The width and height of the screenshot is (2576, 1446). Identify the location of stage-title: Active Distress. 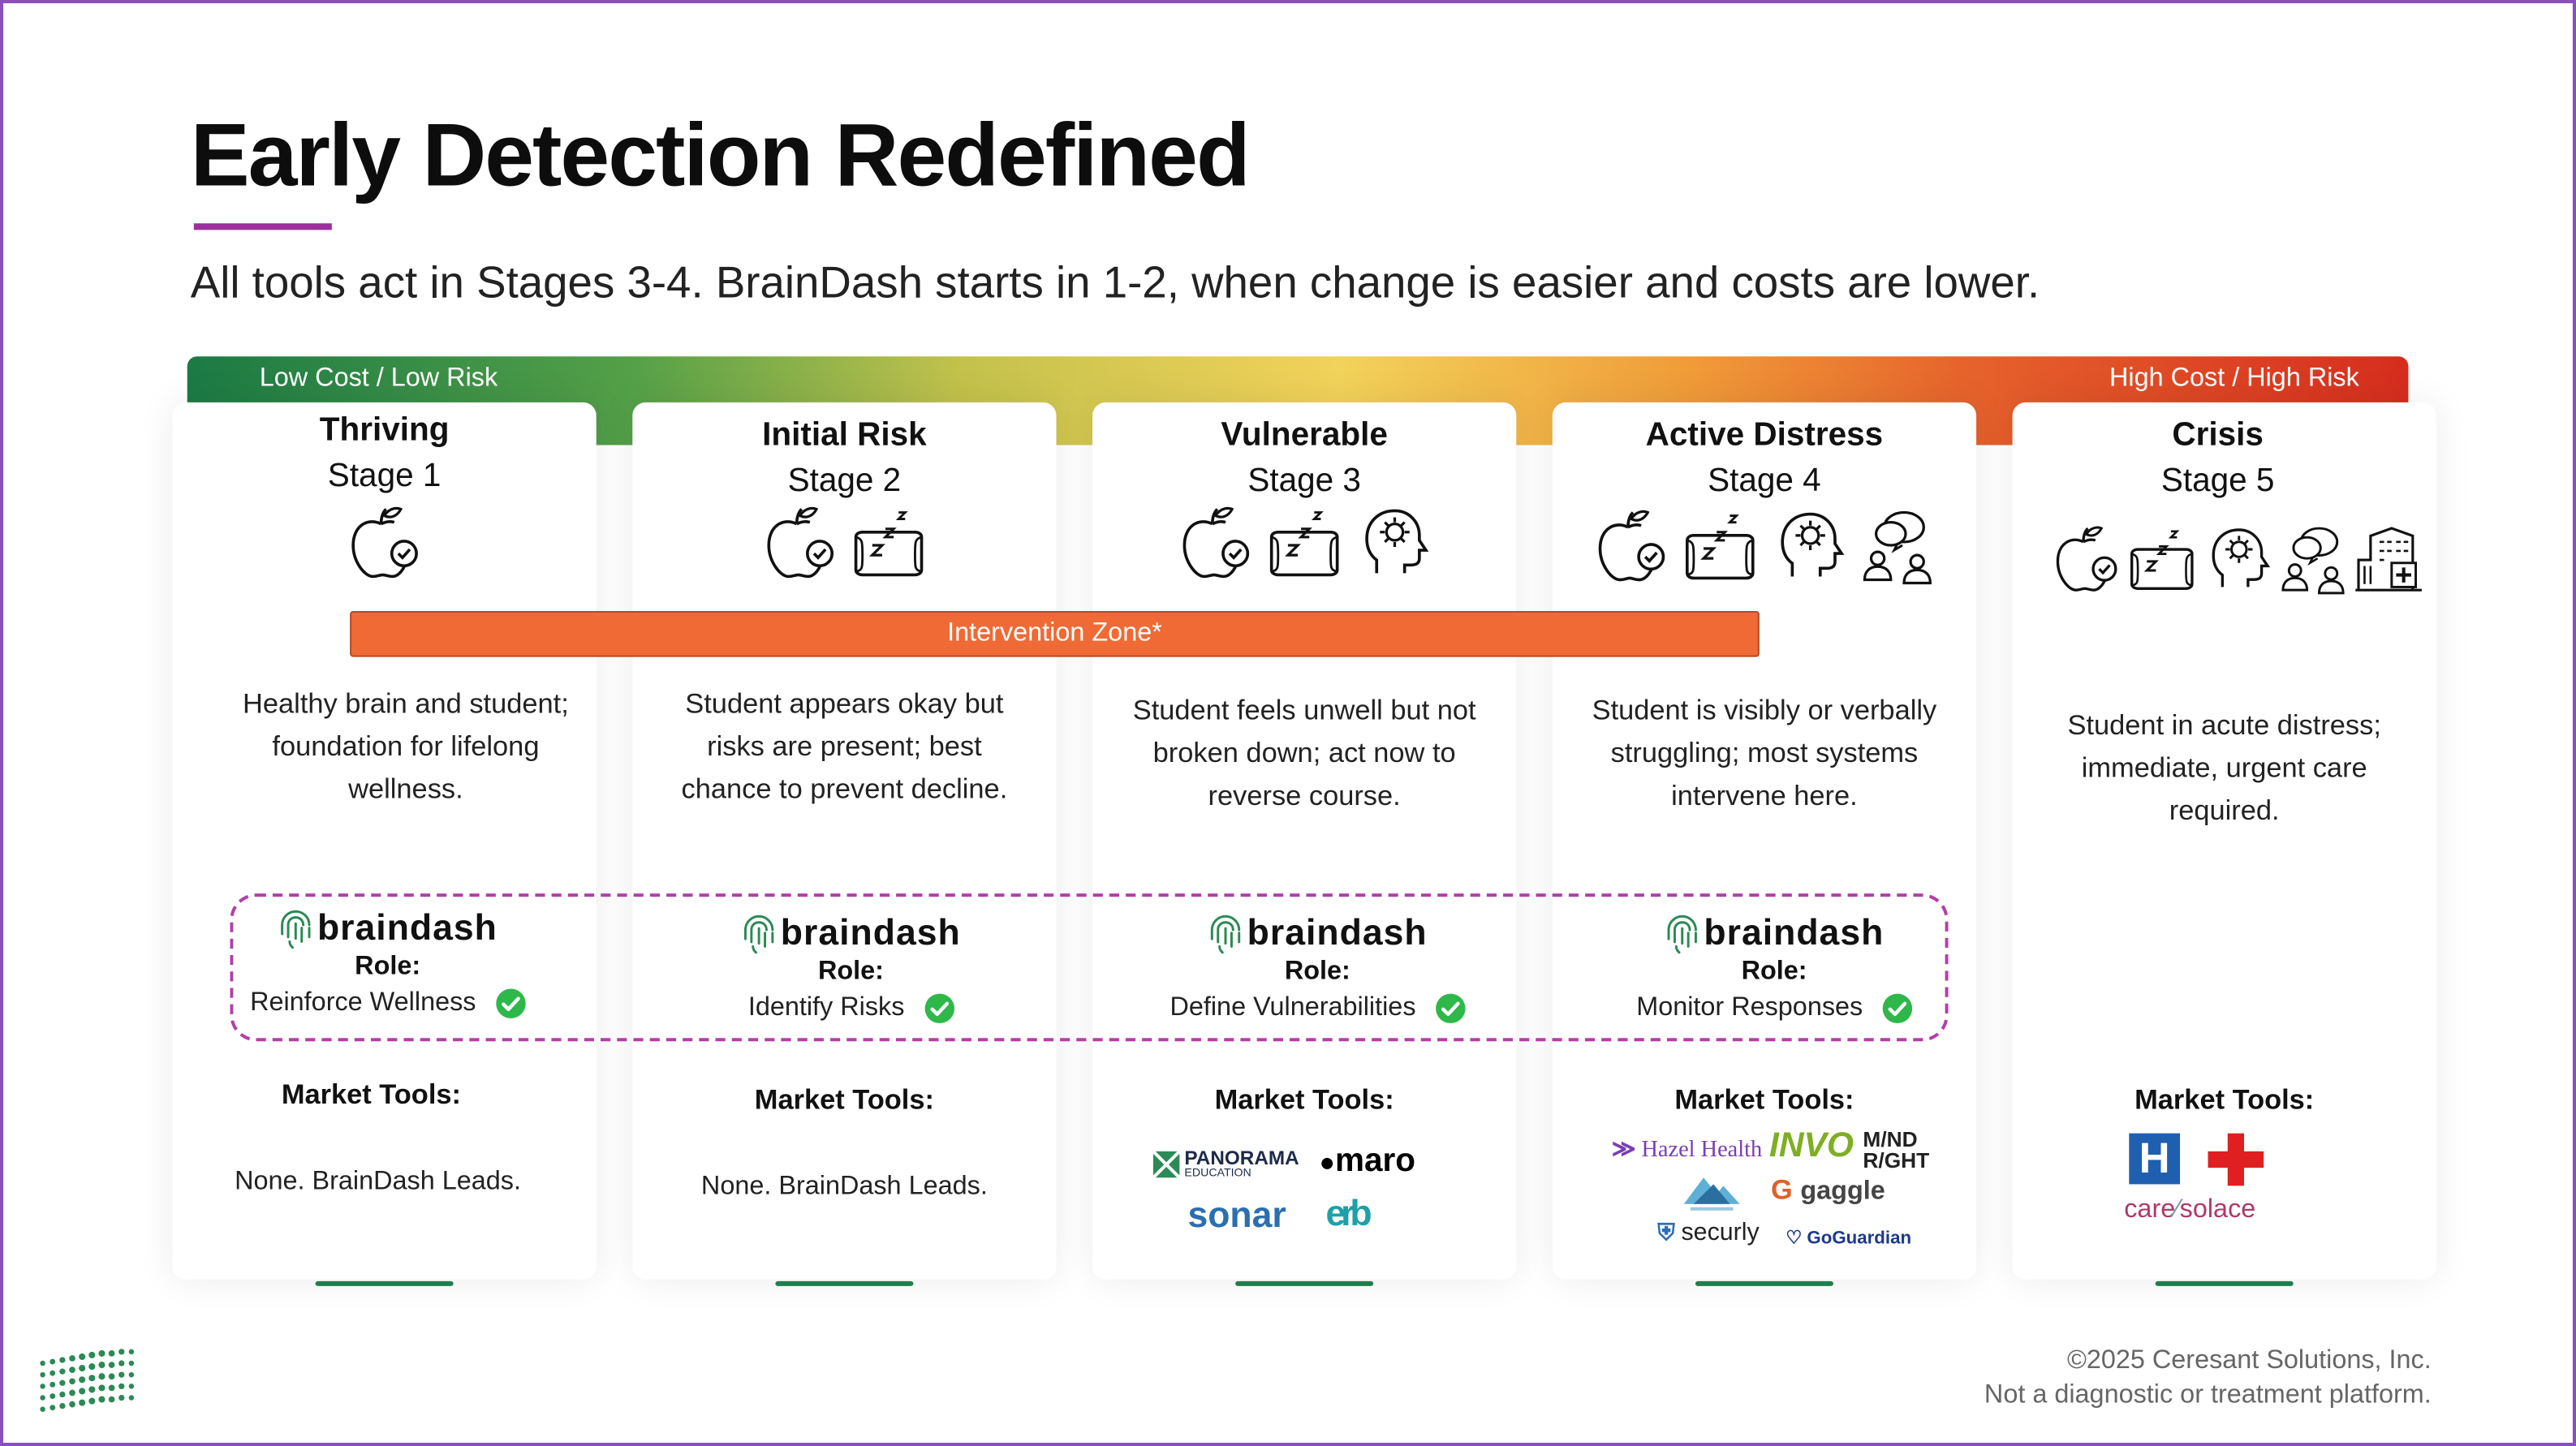
(1765, 435).